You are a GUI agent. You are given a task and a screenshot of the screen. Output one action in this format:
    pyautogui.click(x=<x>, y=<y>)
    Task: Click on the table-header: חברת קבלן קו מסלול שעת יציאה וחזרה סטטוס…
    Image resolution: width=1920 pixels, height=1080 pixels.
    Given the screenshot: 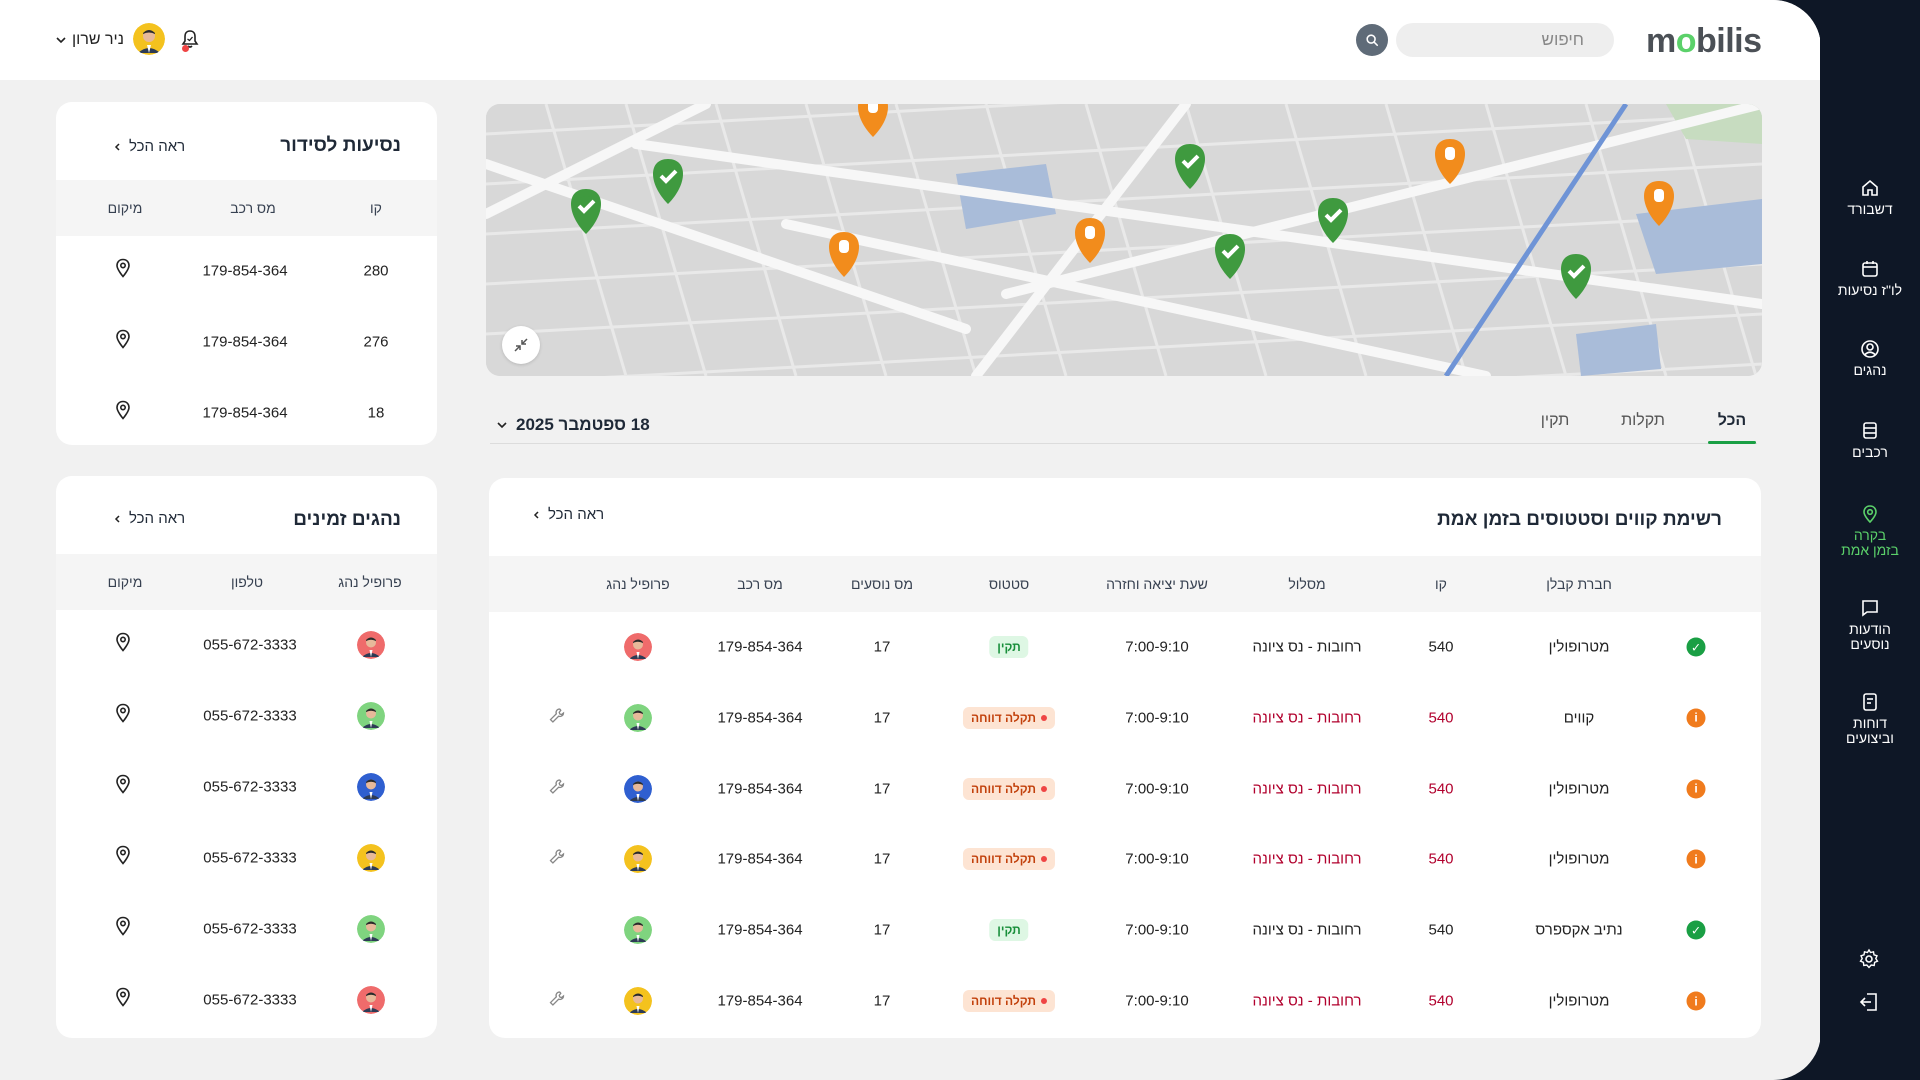 What is the action you would take?
    pyautogui.click(x=1125, y=584)
    